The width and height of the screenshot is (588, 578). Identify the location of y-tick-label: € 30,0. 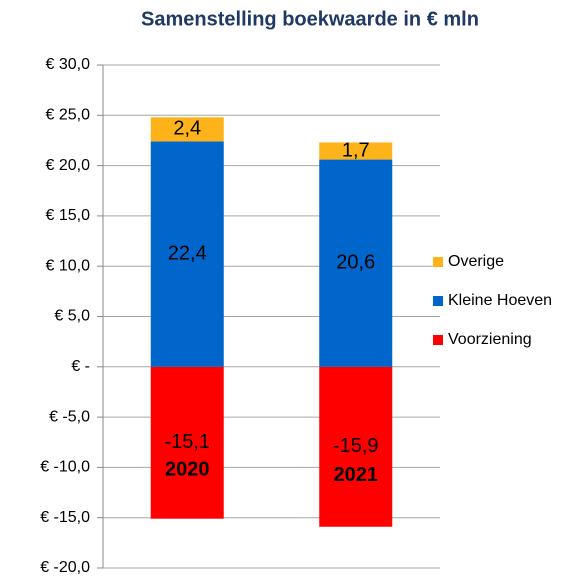
(68, 64).